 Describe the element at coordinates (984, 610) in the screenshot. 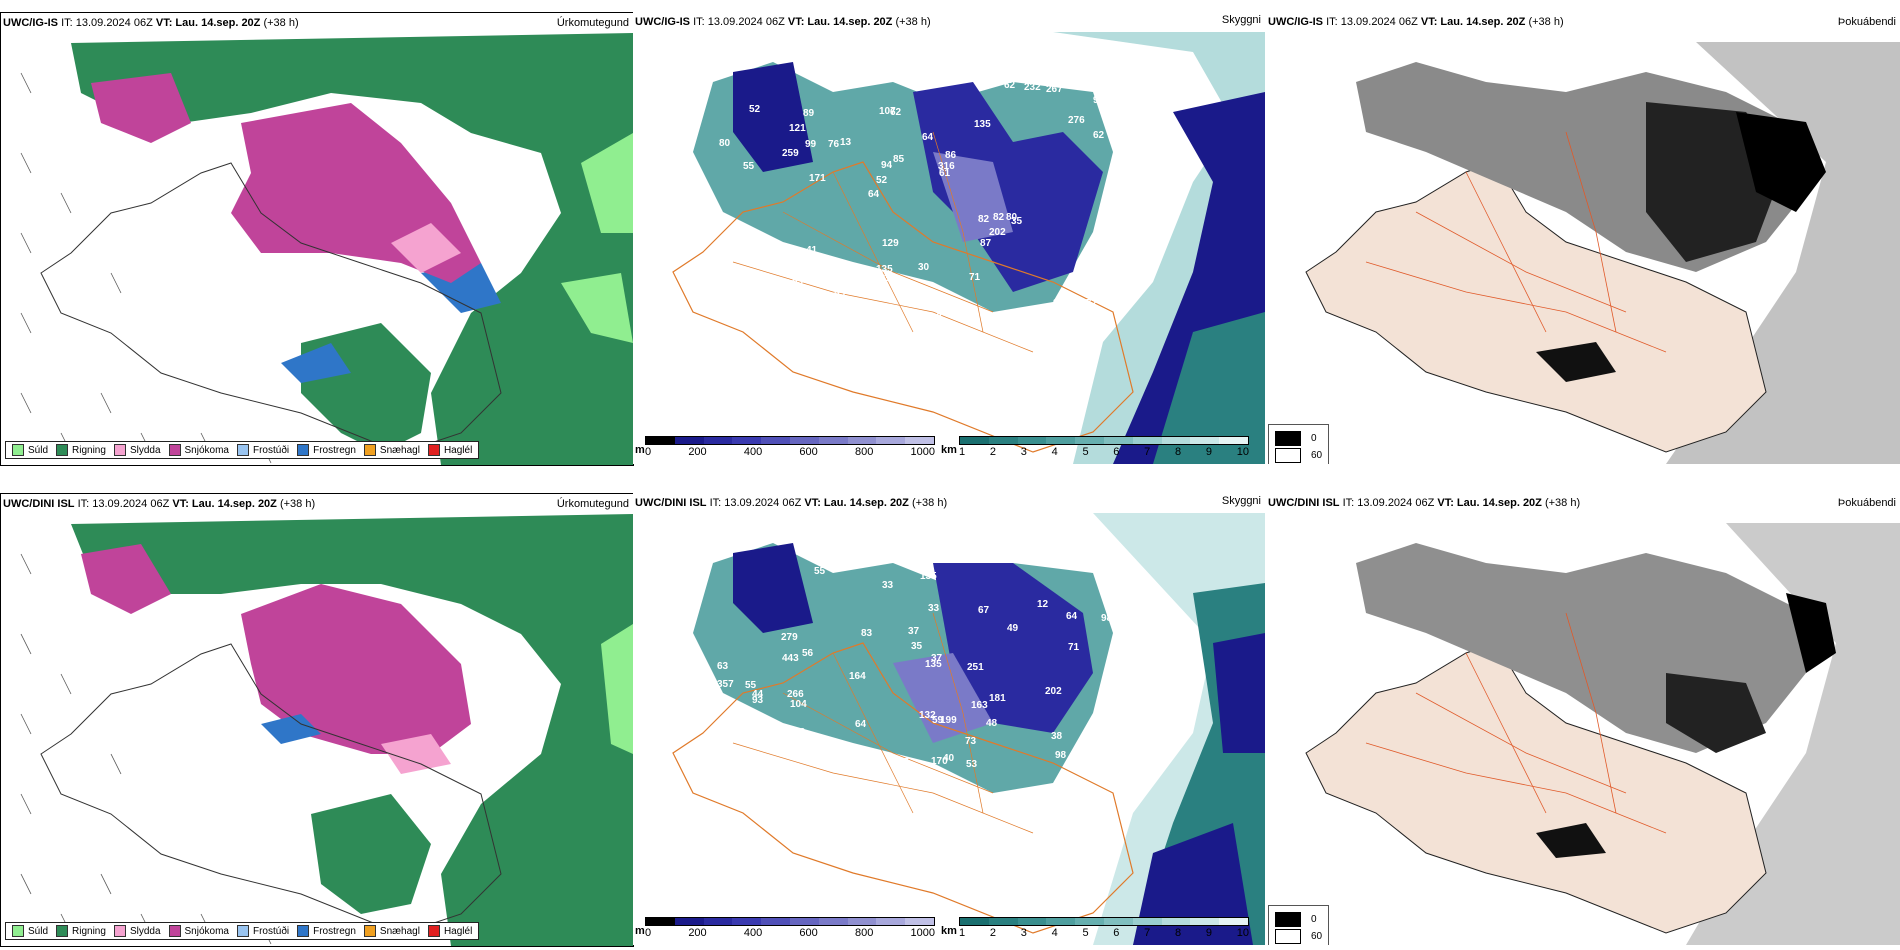

I see `ceiling-value-label: 67` at that location.